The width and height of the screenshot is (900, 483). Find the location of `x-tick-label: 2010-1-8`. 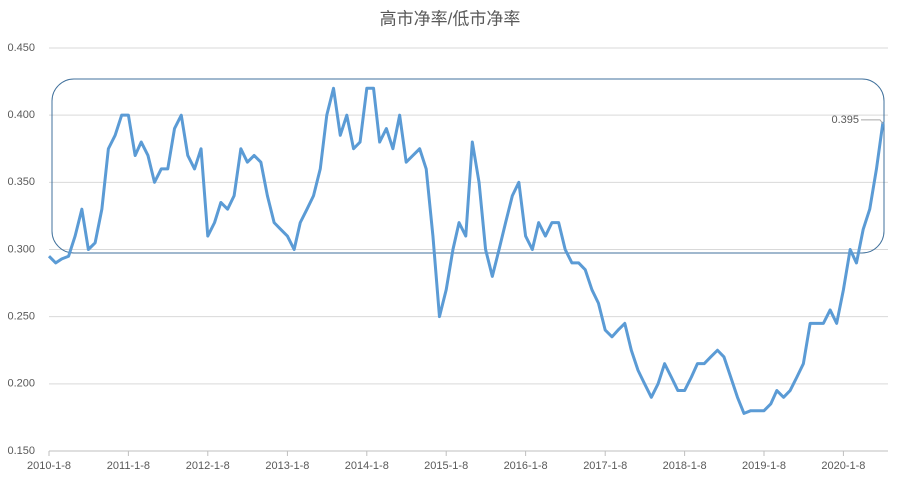

x-tick-label: 2010-1-8 is located at coordinates (49, 466).